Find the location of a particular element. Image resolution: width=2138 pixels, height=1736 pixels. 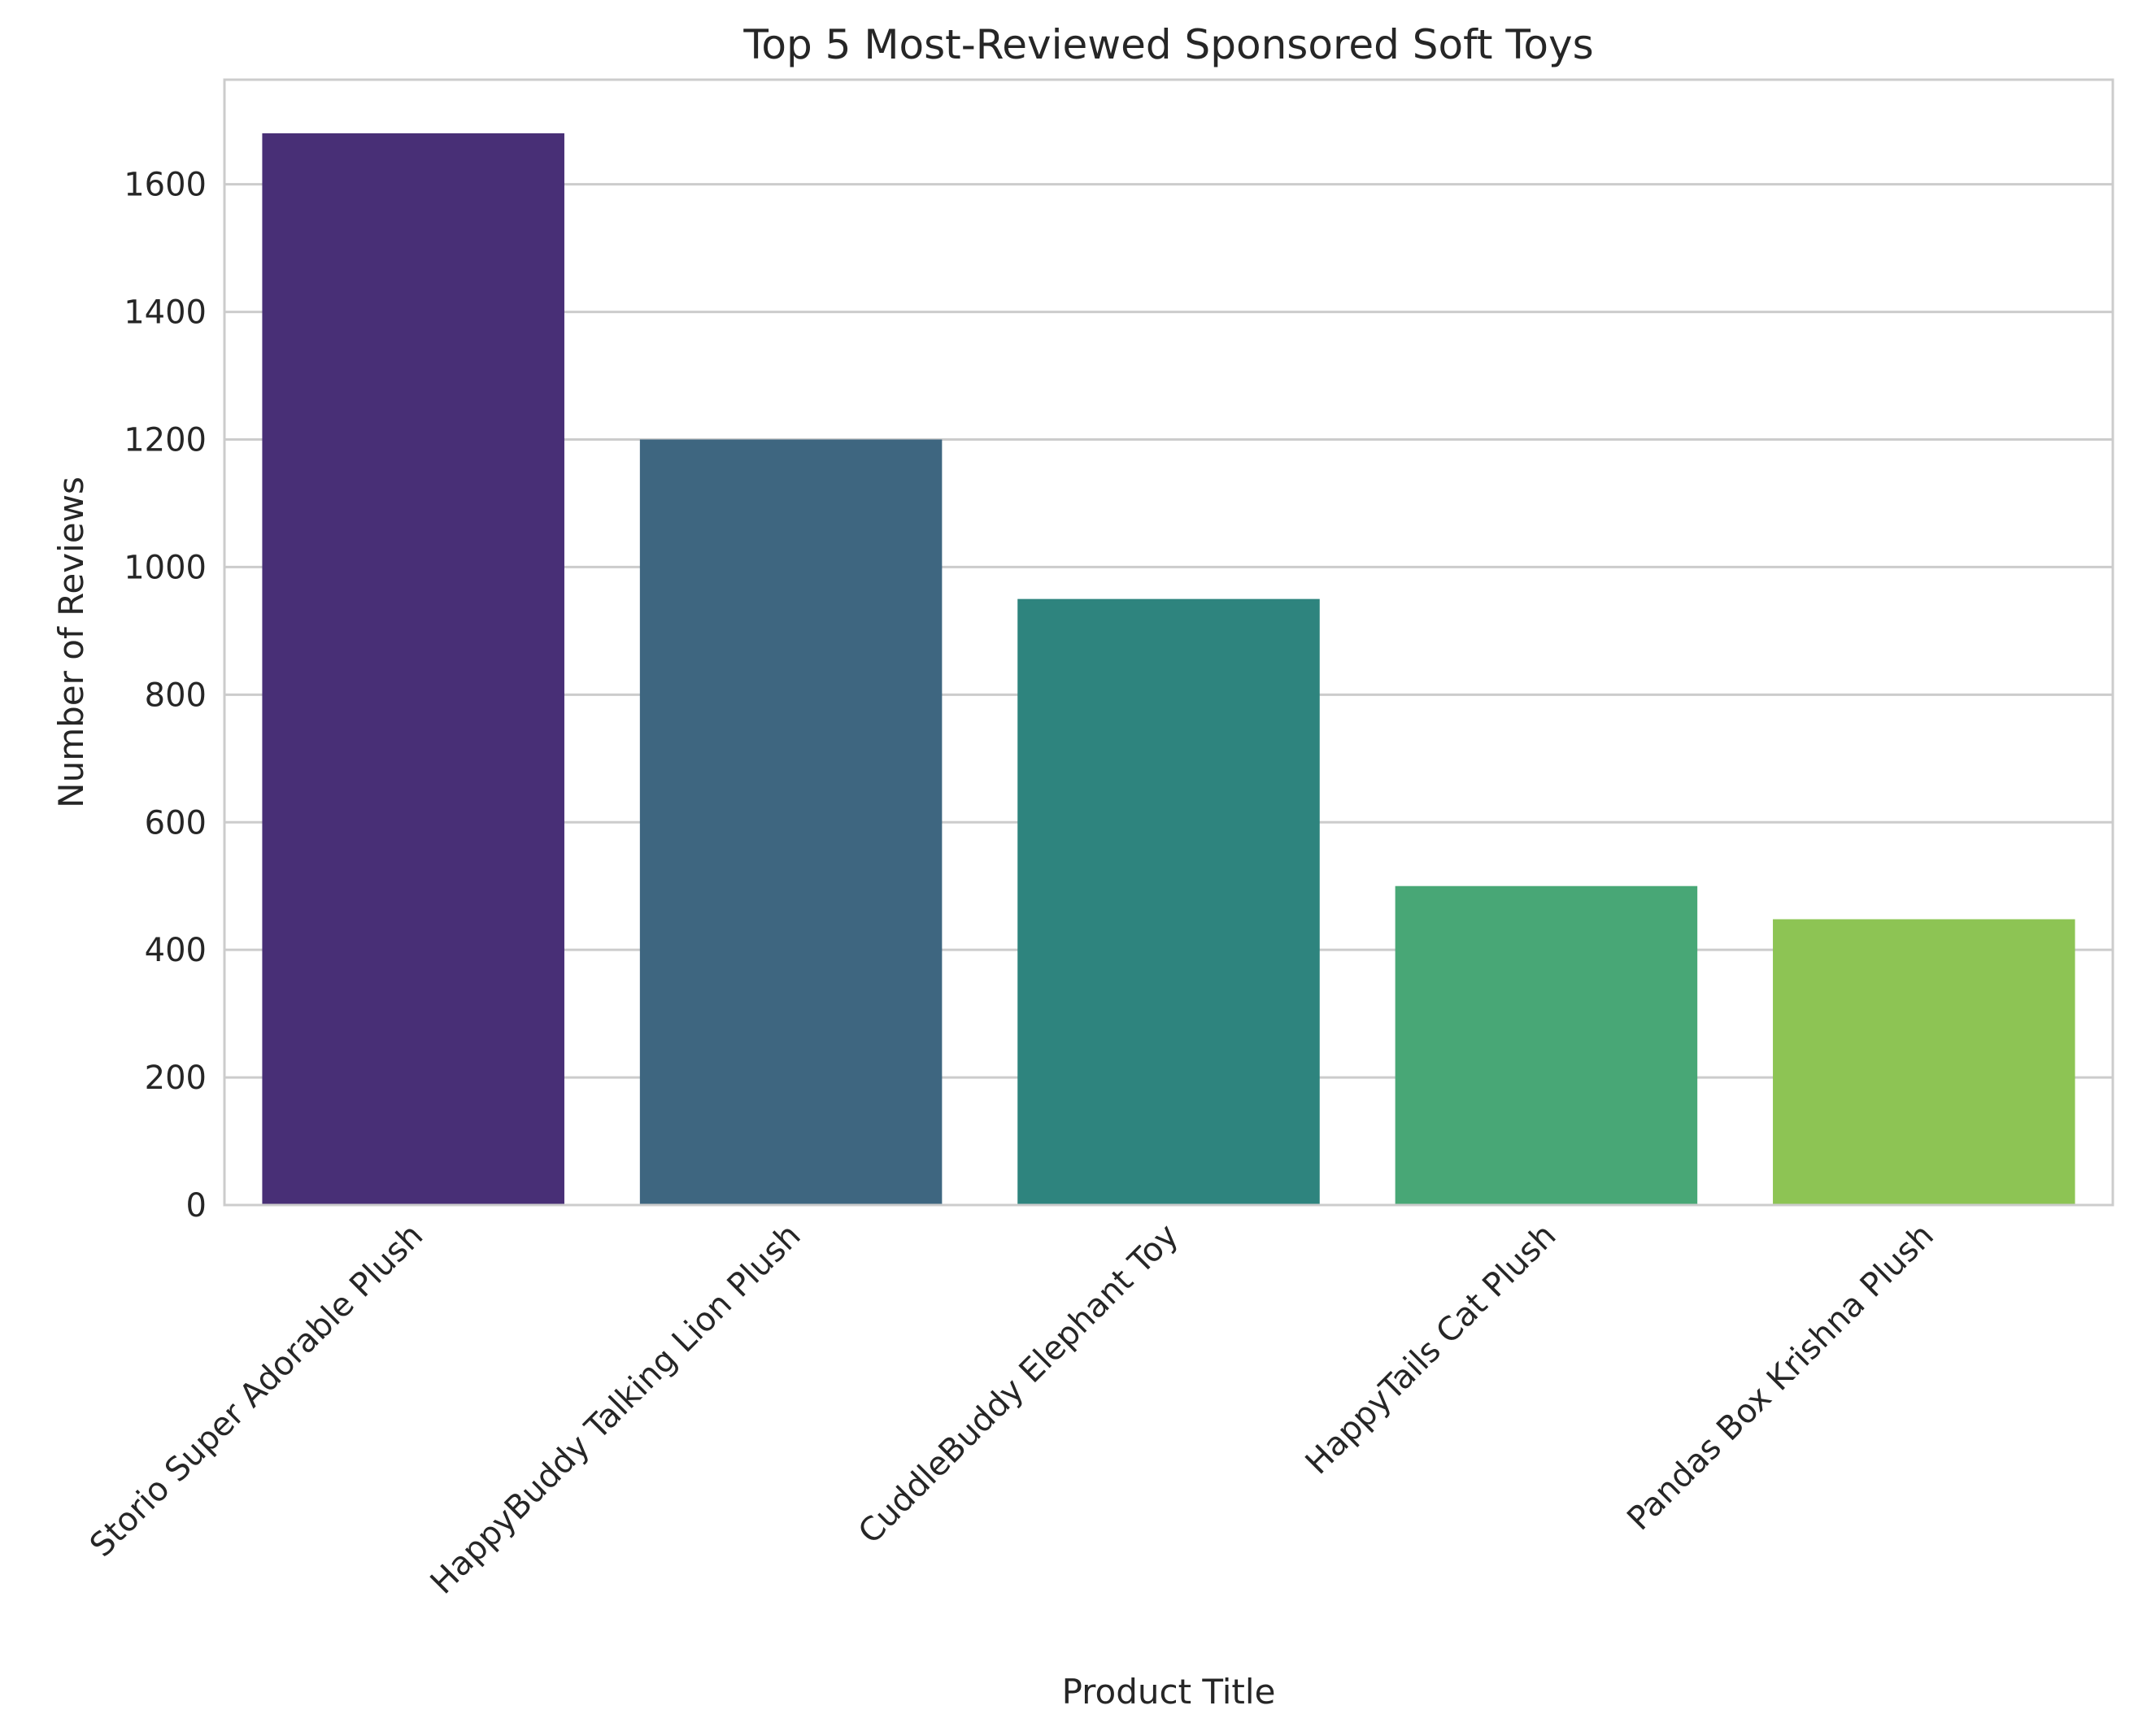

y-tick-label: 600 is located at coordinates (176, 823).